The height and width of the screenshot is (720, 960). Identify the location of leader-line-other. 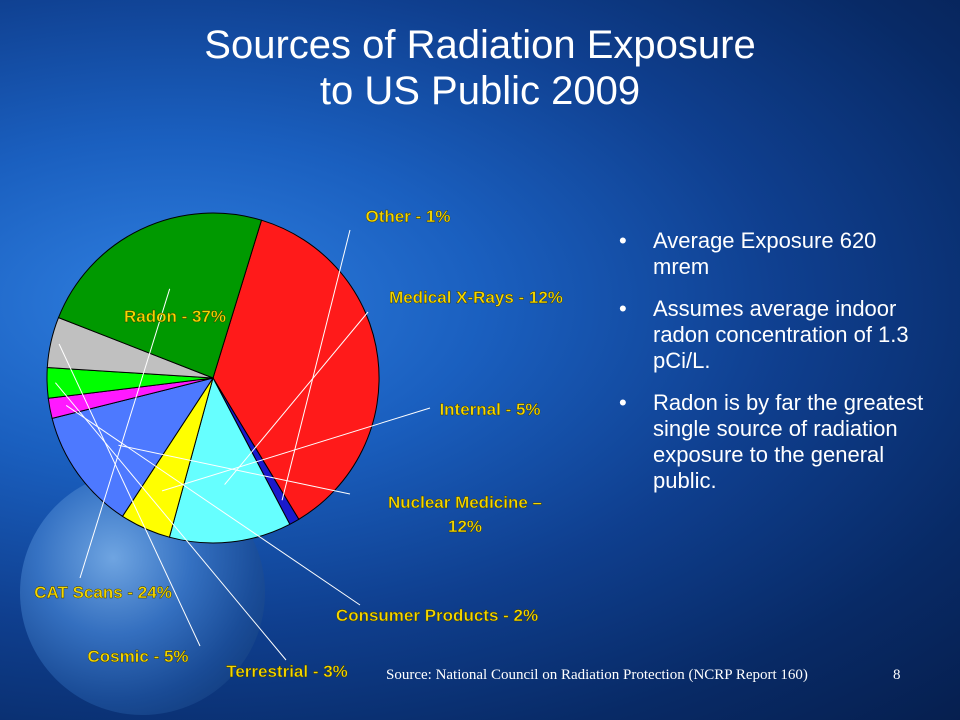
(316, 365).